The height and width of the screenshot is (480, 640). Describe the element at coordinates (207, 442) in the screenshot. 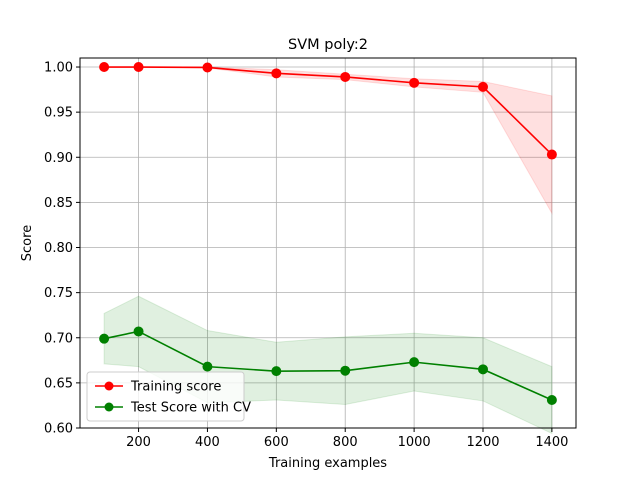

I see `x-tick-label: 400` at that location.